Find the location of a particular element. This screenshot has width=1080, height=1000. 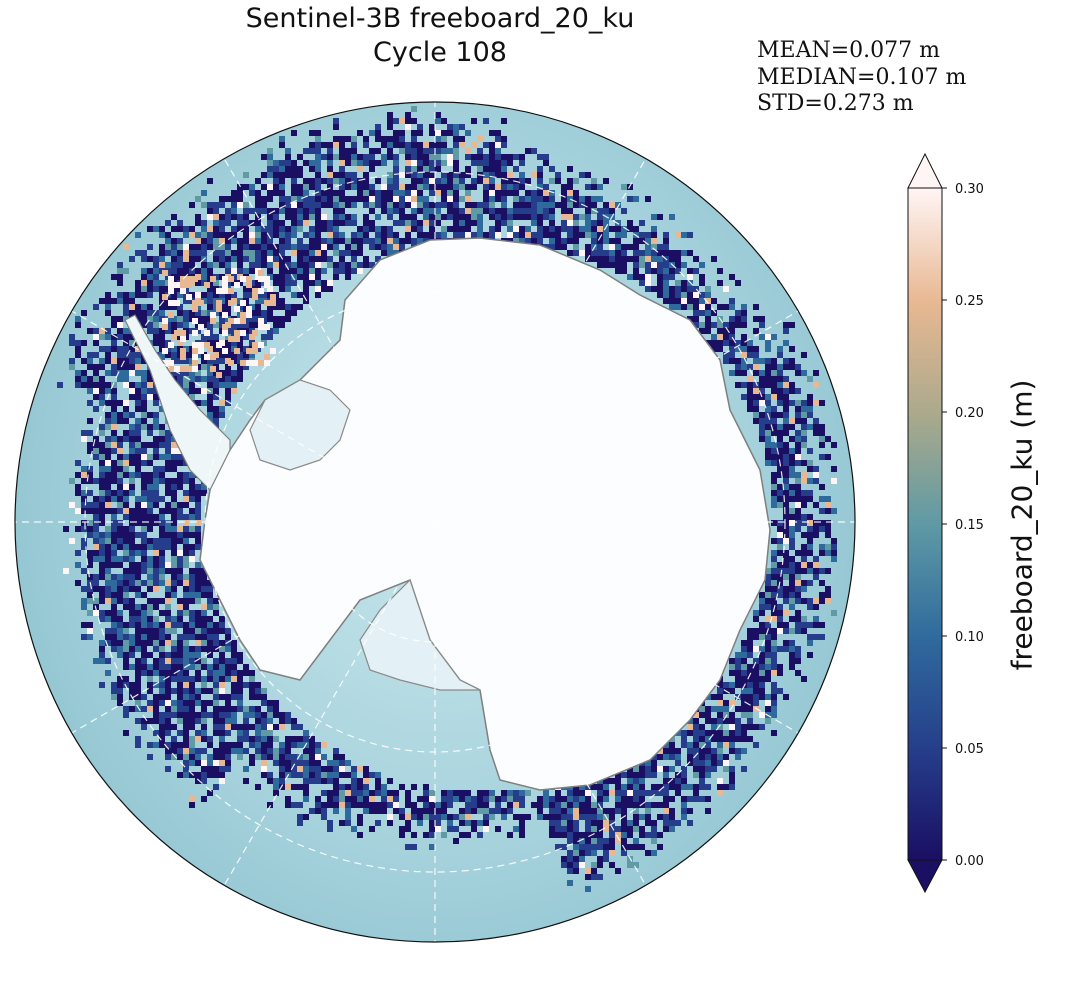

colorbar-extend-max is located at coordinates (925, 170).